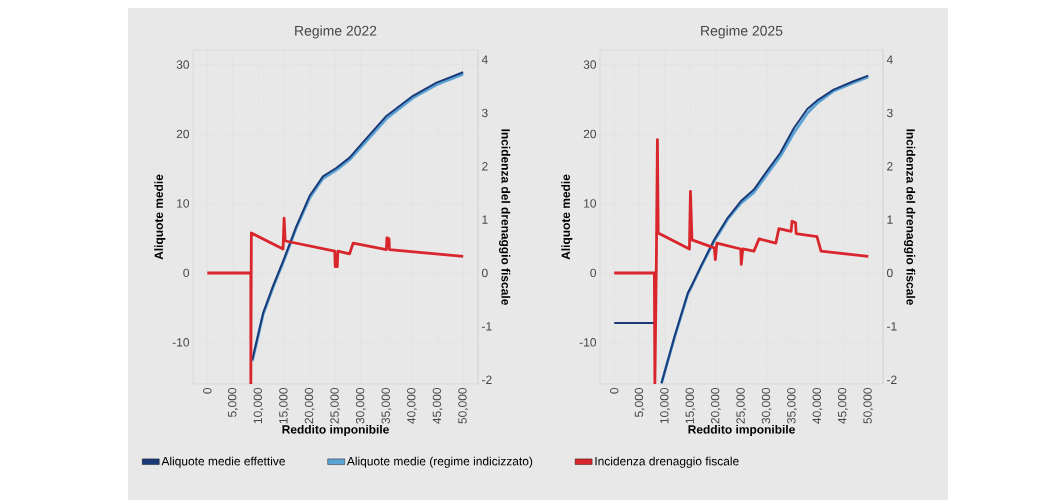 The width and height of the screenshot is (1062, 500). What do you see at coordinates (742, 32) in the screenshot?
I see `chart-title: Regime 2025` at bounding box center [742, 32].